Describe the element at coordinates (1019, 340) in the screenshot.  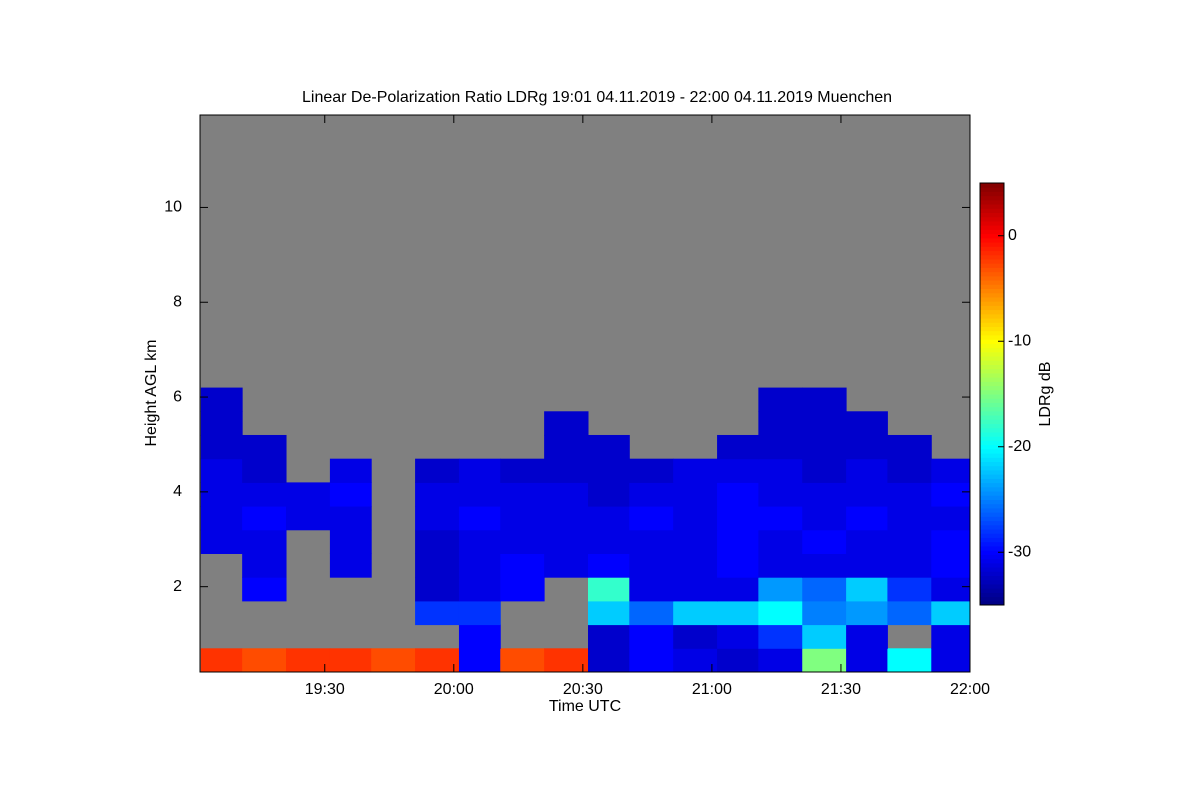
I see `colorbar-tick-label: -10` at that location.